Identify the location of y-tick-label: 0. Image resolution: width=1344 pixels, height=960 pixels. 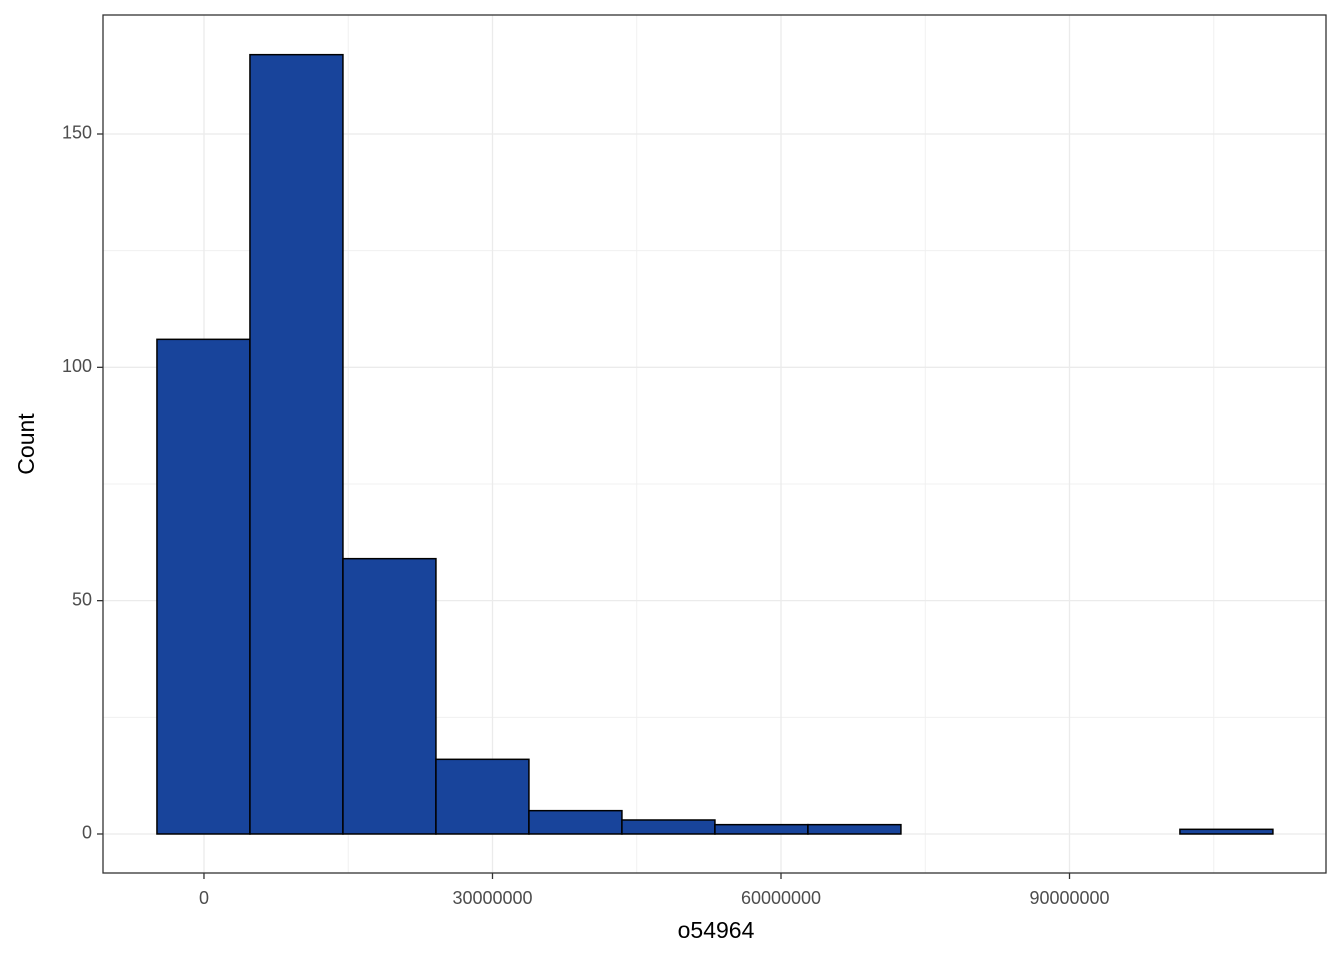
(87, 833).